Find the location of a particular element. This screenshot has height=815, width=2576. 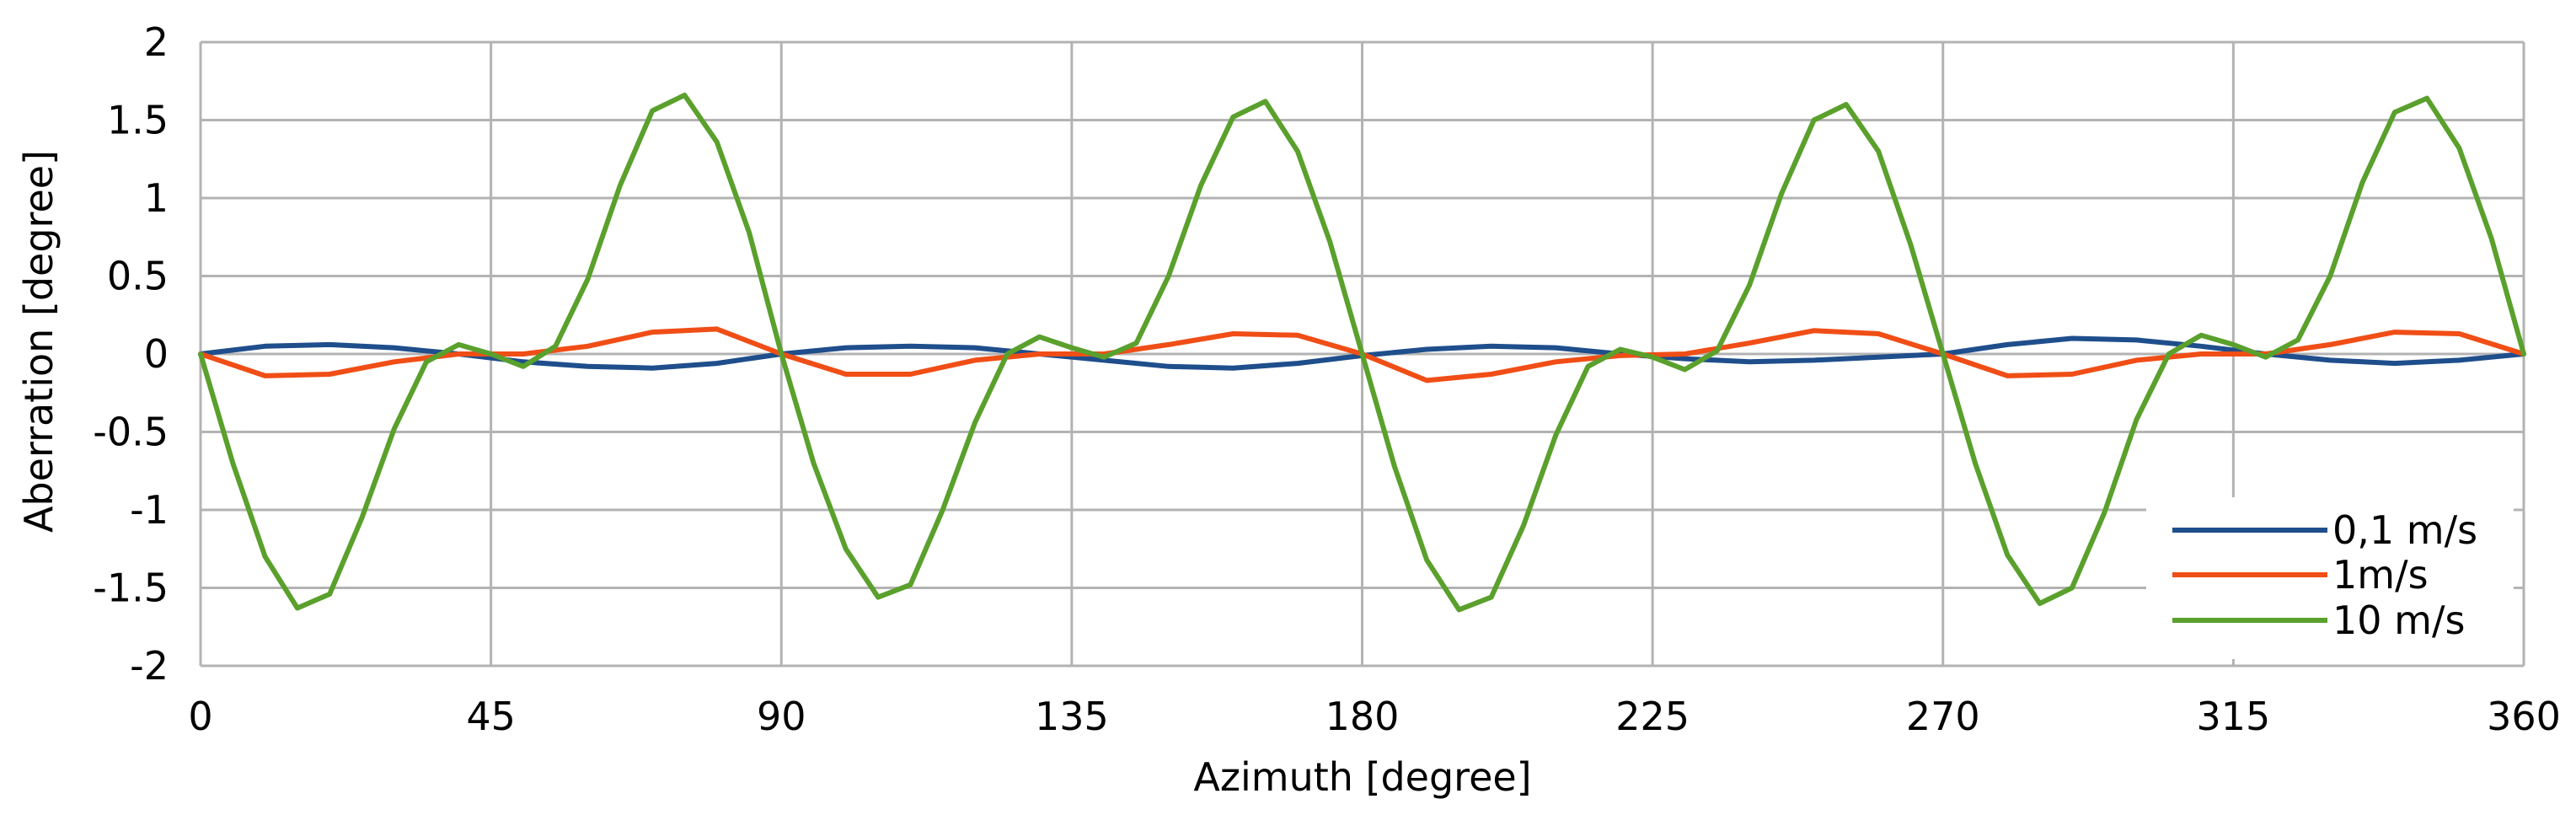

x-tick-label: 135 is located at coordinates (1072, 716).